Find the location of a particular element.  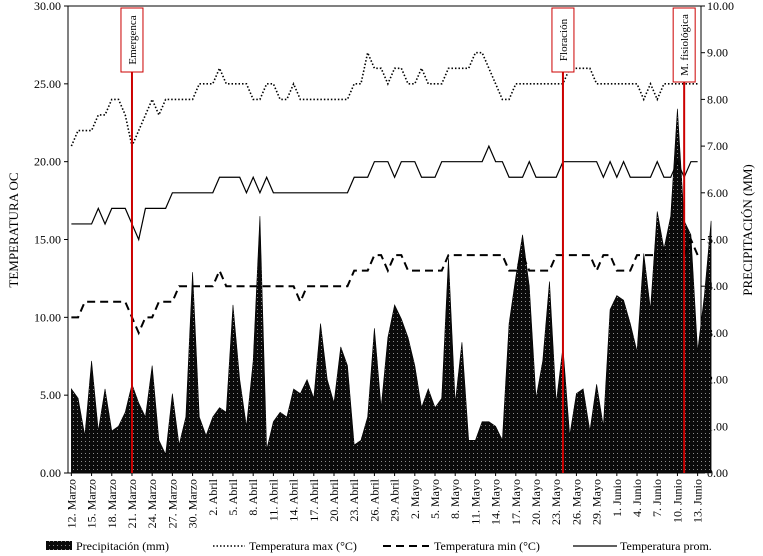

x-tick-label: 11. Abril is located at coordinates (273, 499).